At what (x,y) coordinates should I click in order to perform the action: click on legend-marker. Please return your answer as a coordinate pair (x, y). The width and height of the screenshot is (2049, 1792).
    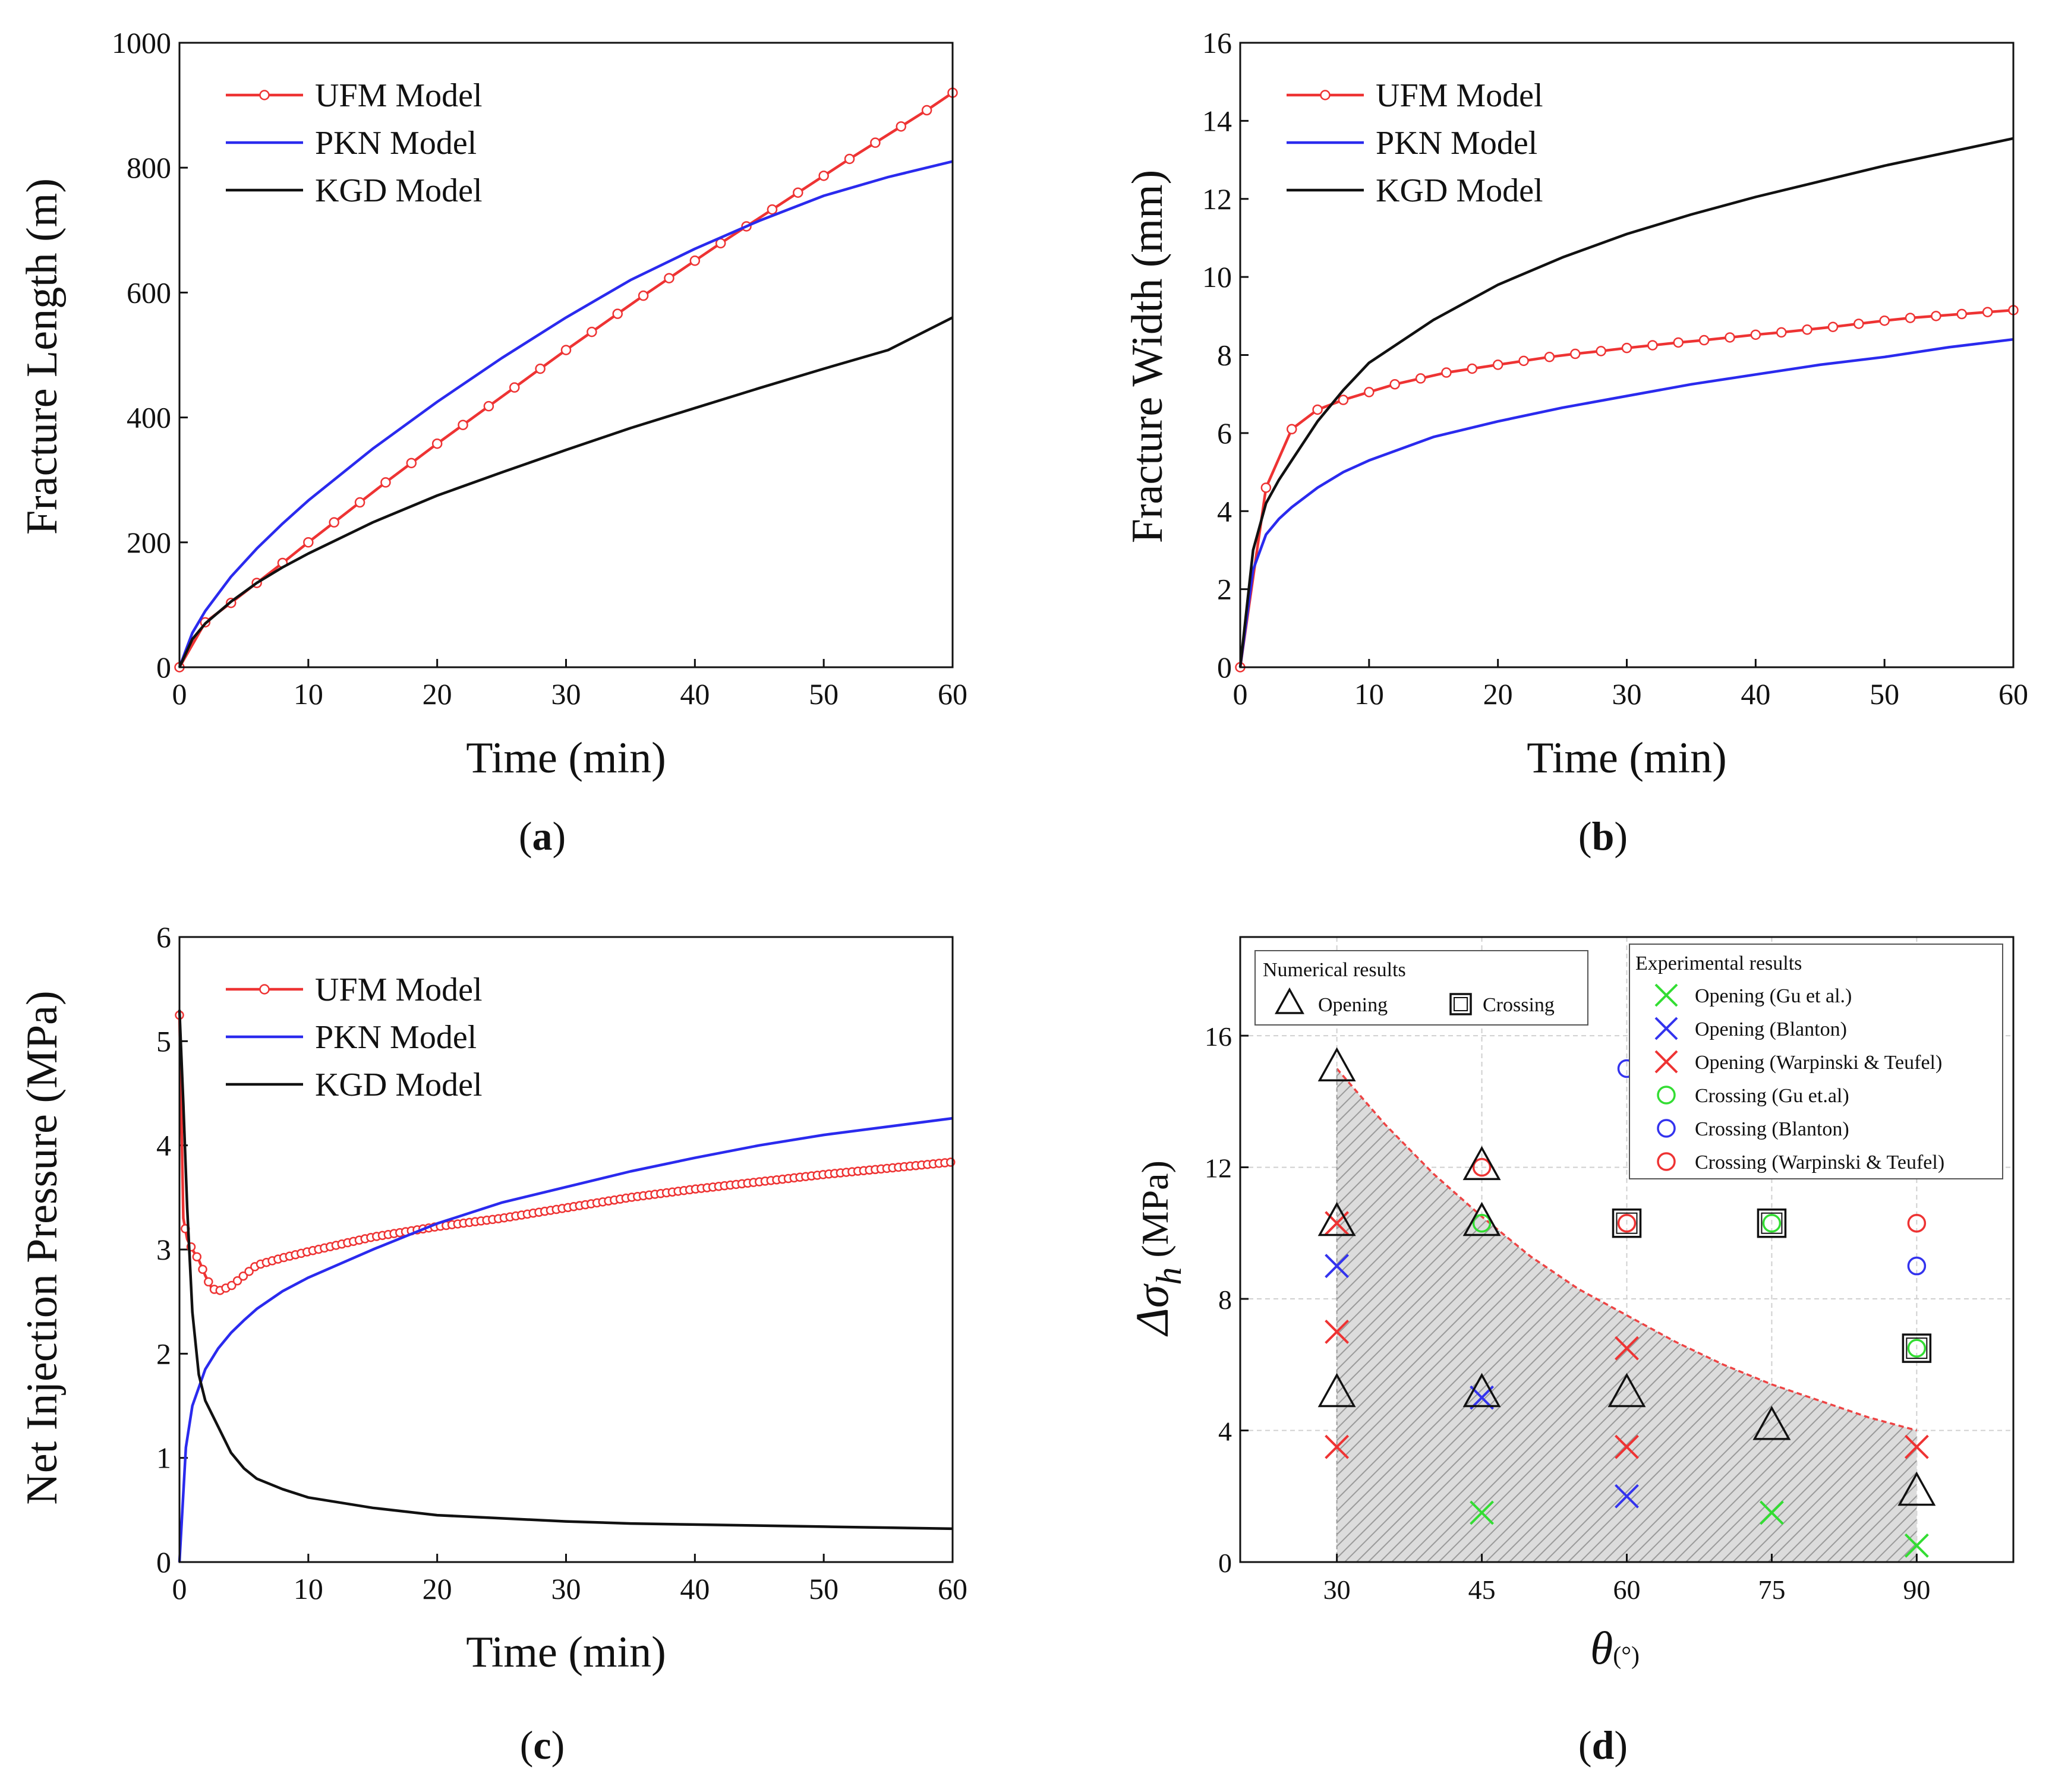
    Looking at the image, I should click on (1325, 95).